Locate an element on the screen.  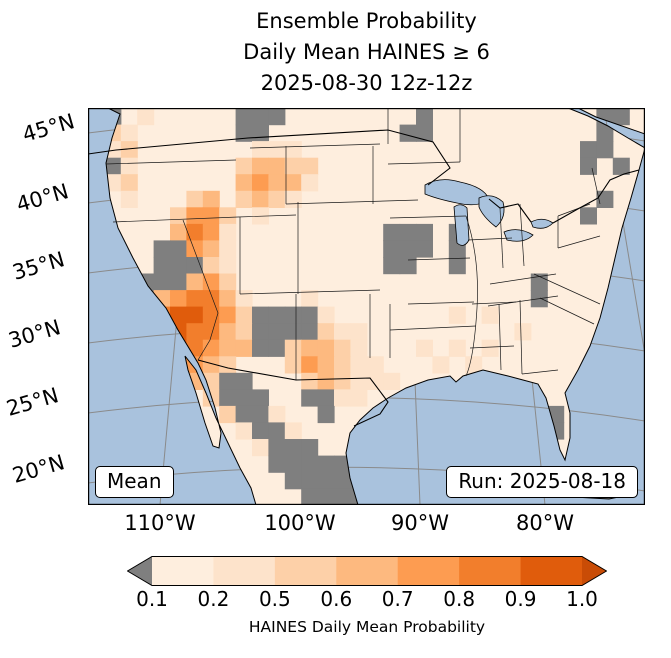
colorbar-canvas is located at coordinates (367, 571).